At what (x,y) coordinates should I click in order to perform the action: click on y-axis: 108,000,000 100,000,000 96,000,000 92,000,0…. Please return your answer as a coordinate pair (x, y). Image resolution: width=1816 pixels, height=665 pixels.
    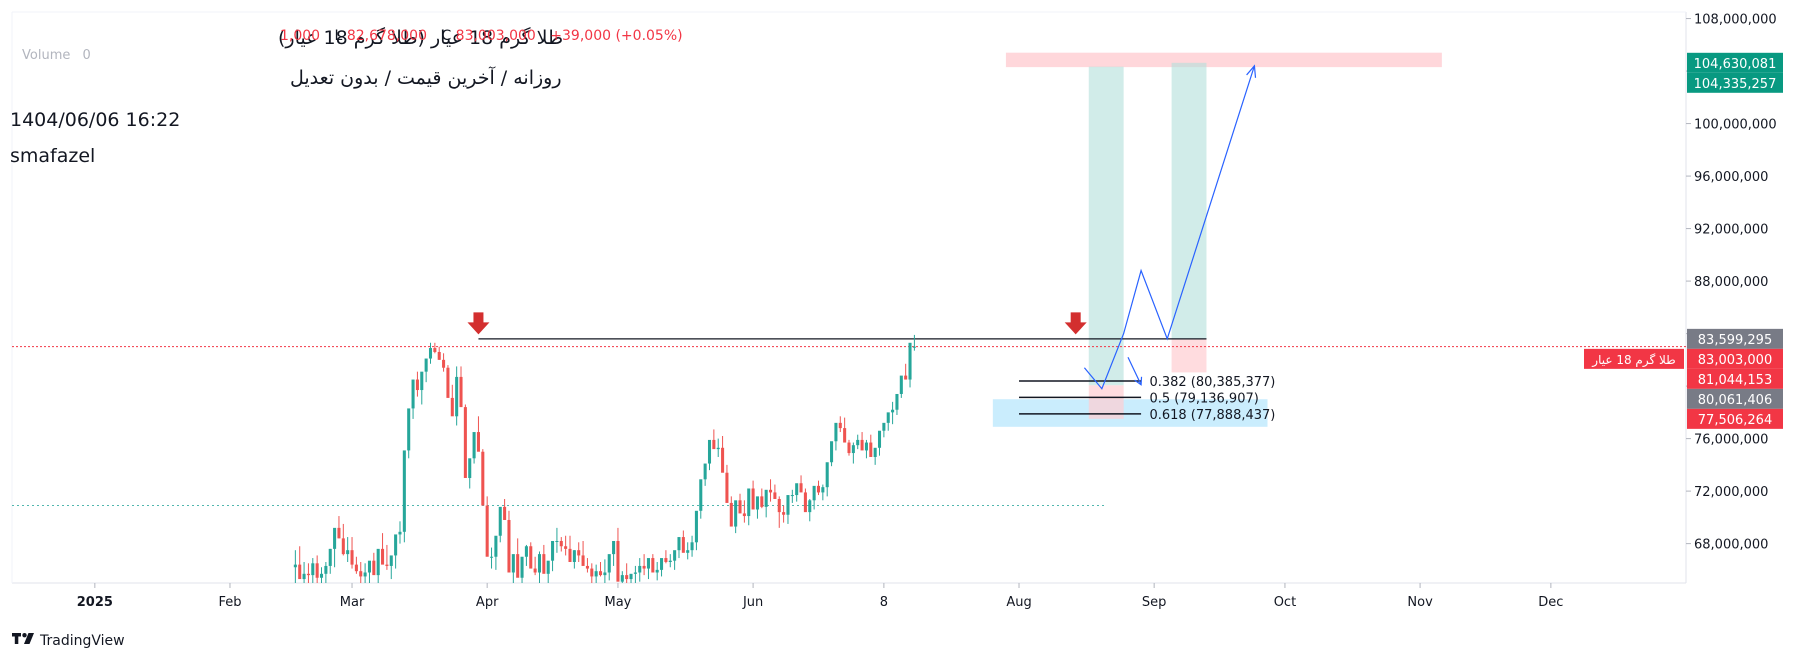
    Looking at the image, I should click on (1731, 283).